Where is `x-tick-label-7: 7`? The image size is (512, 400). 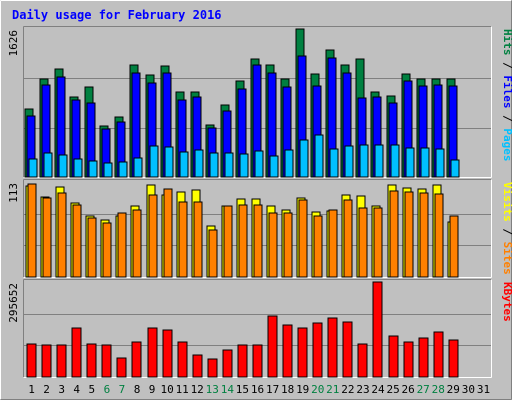
x-tick-label-7: 7 is located at coordinates (122, 389).